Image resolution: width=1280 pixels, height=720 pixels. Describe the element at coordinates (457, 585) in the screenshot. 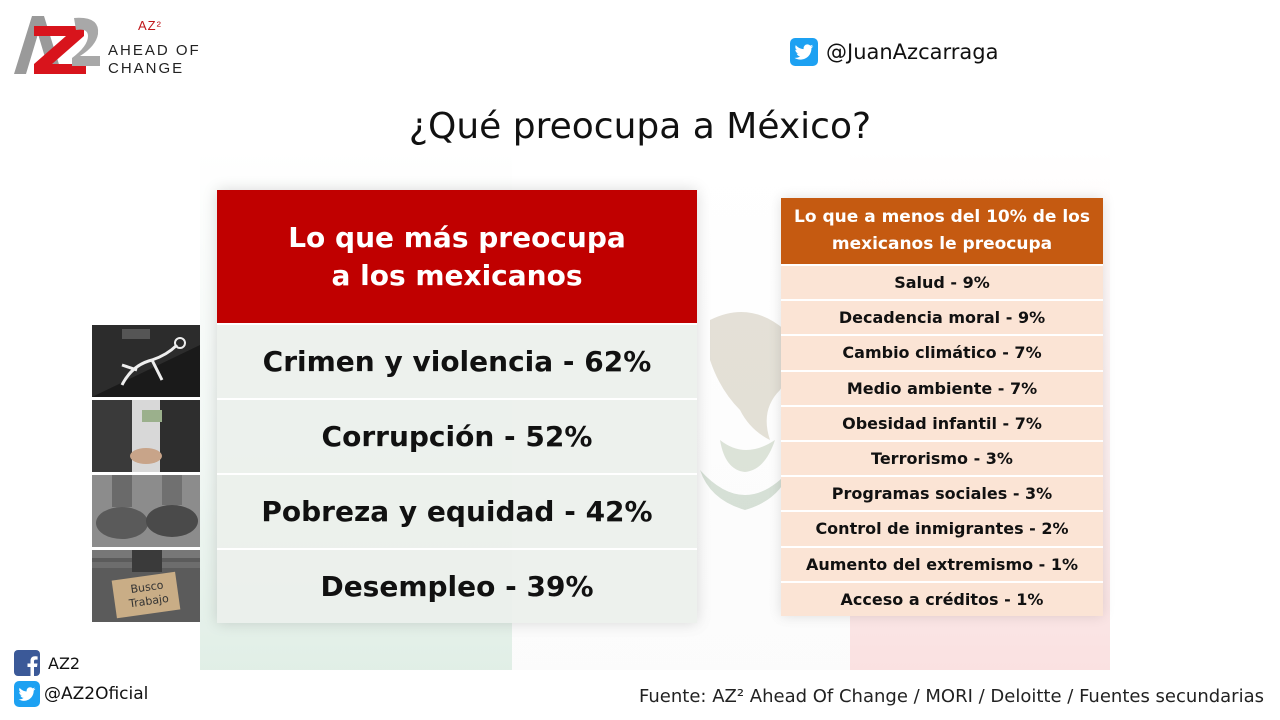

I see `table-row: Desempleo - 39%` at that location.